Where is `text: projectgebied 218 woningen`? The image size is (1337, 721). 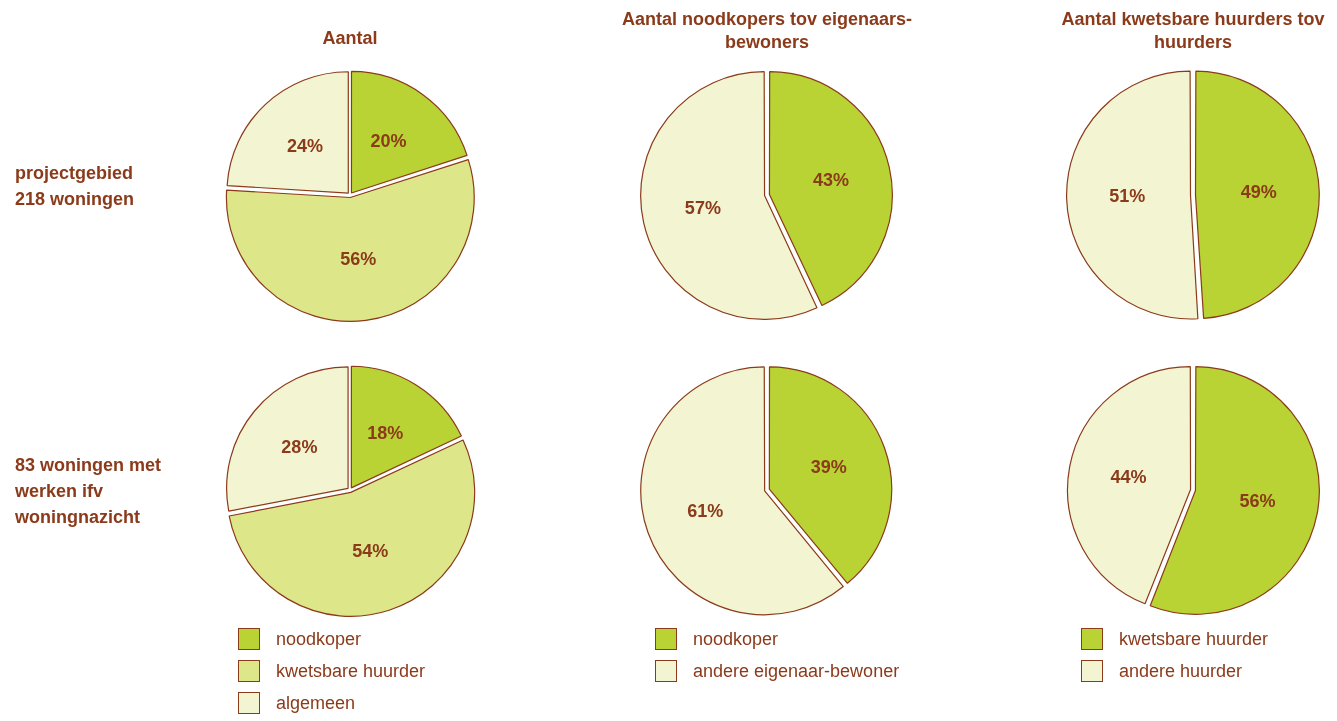 text: projectgebied 218 woningen is located at coordinates (75, 186).